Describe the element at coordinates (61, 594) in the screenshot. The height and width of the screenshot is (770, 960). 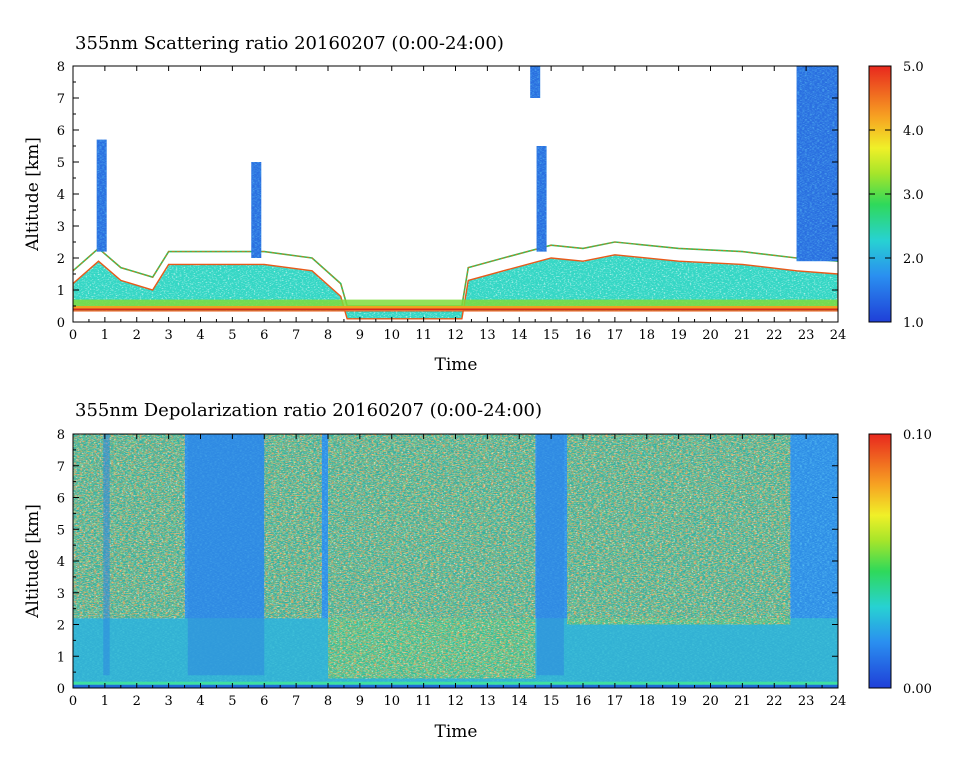
I see `y-tick-label: 3` at that location.